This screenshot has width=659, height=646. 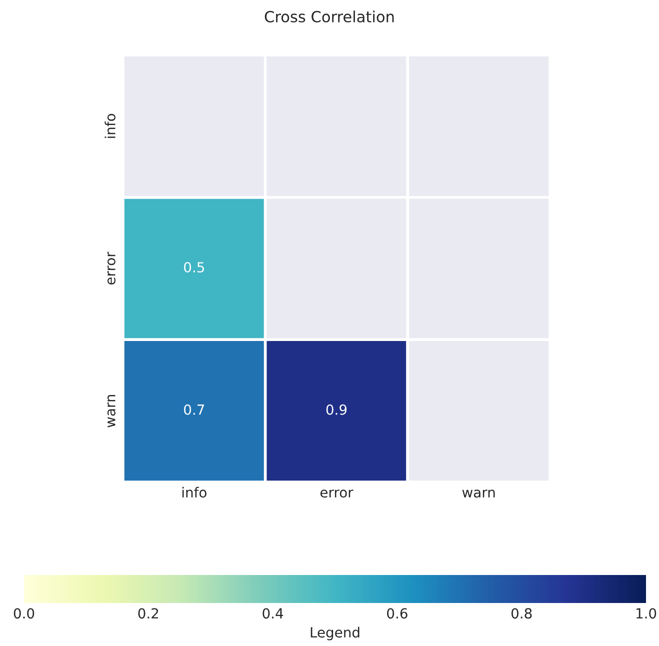 I want to click on color-bar-label: 0.6, so click(x=397, y=613).